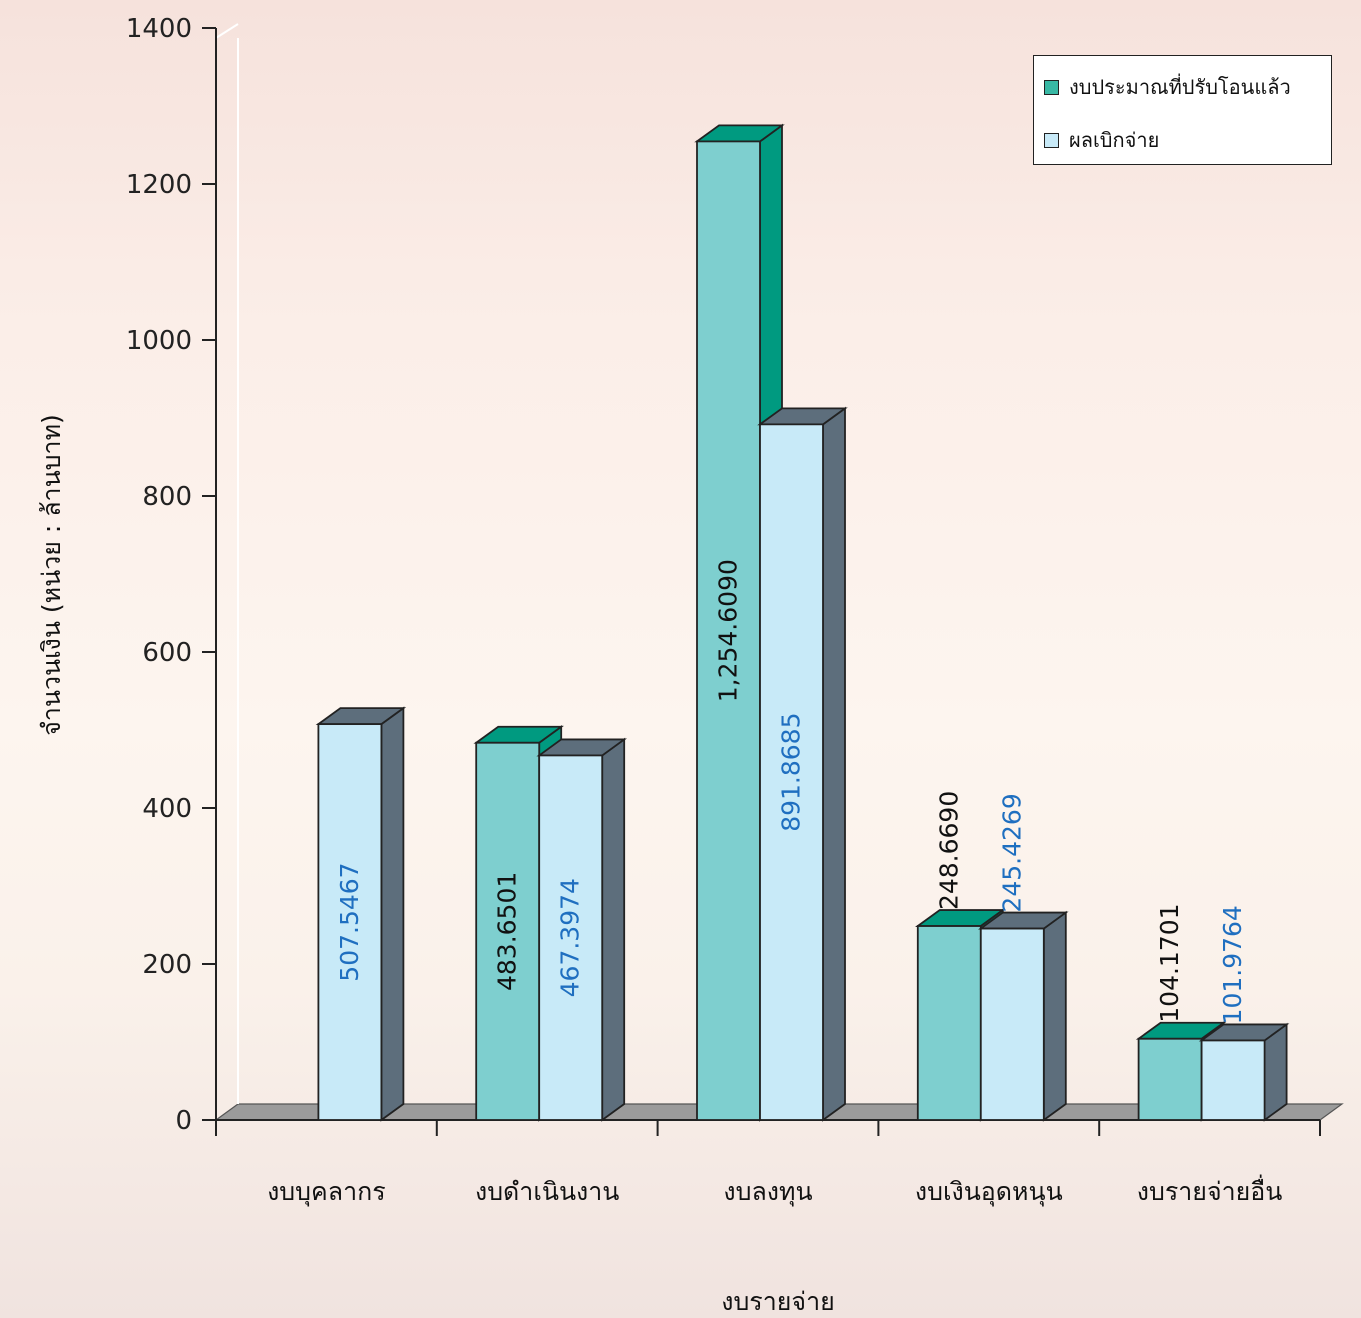 This screenshot has width=1361, height=1318. I want to click on bar-value-label: 891.8685, so click(791, 772).